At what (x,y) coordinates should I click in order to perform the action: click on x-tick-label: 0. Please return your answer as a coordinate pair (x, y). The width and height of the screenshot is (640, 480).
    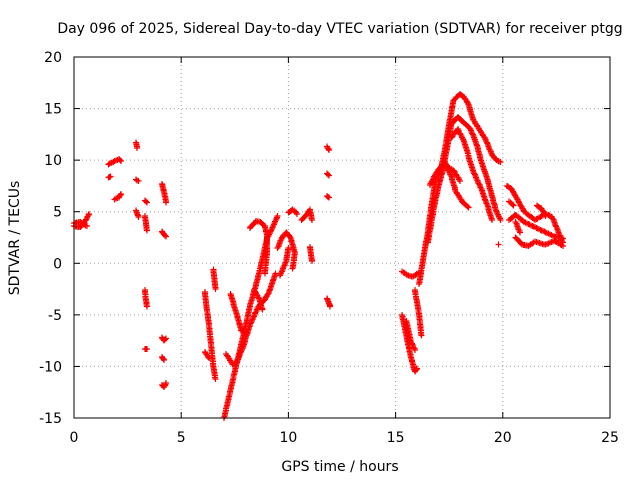
    Looking at the image, I should click on (74, 438).